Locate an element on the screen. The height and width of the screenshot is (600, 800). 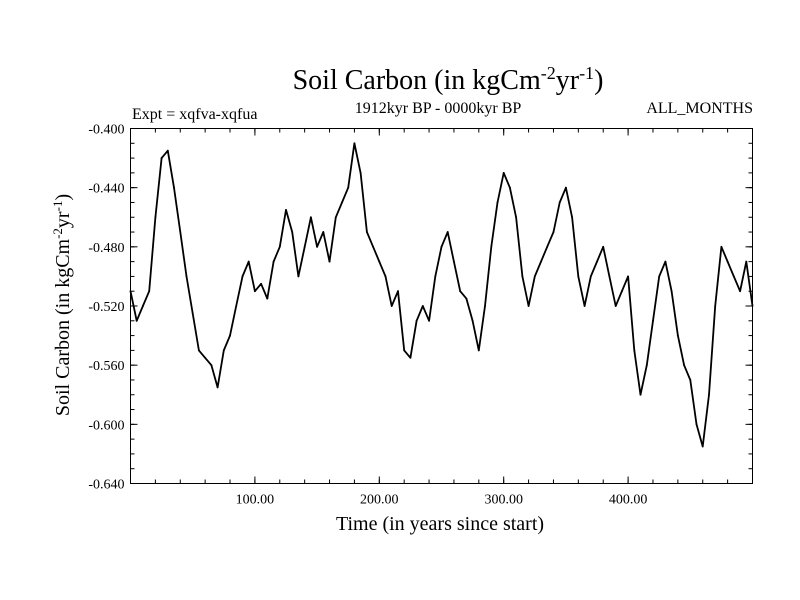
x-tick-label: 100.00 is located at coordinates (255, 500).